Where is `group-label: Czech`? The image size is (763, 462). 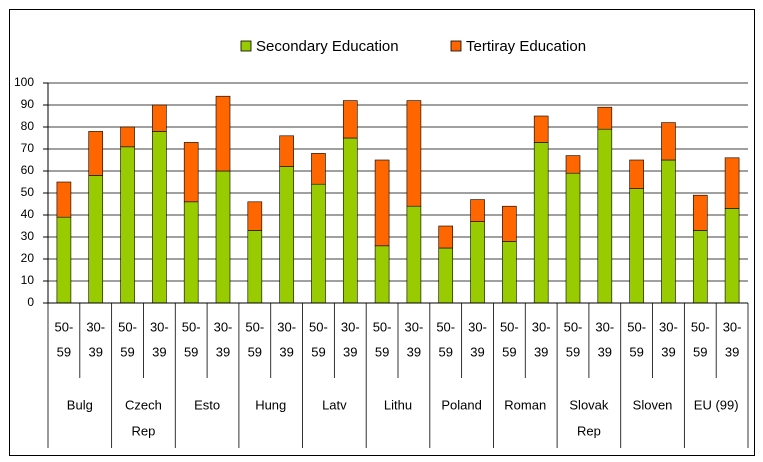 group-label: Czech is located at coordinates (143, 404).